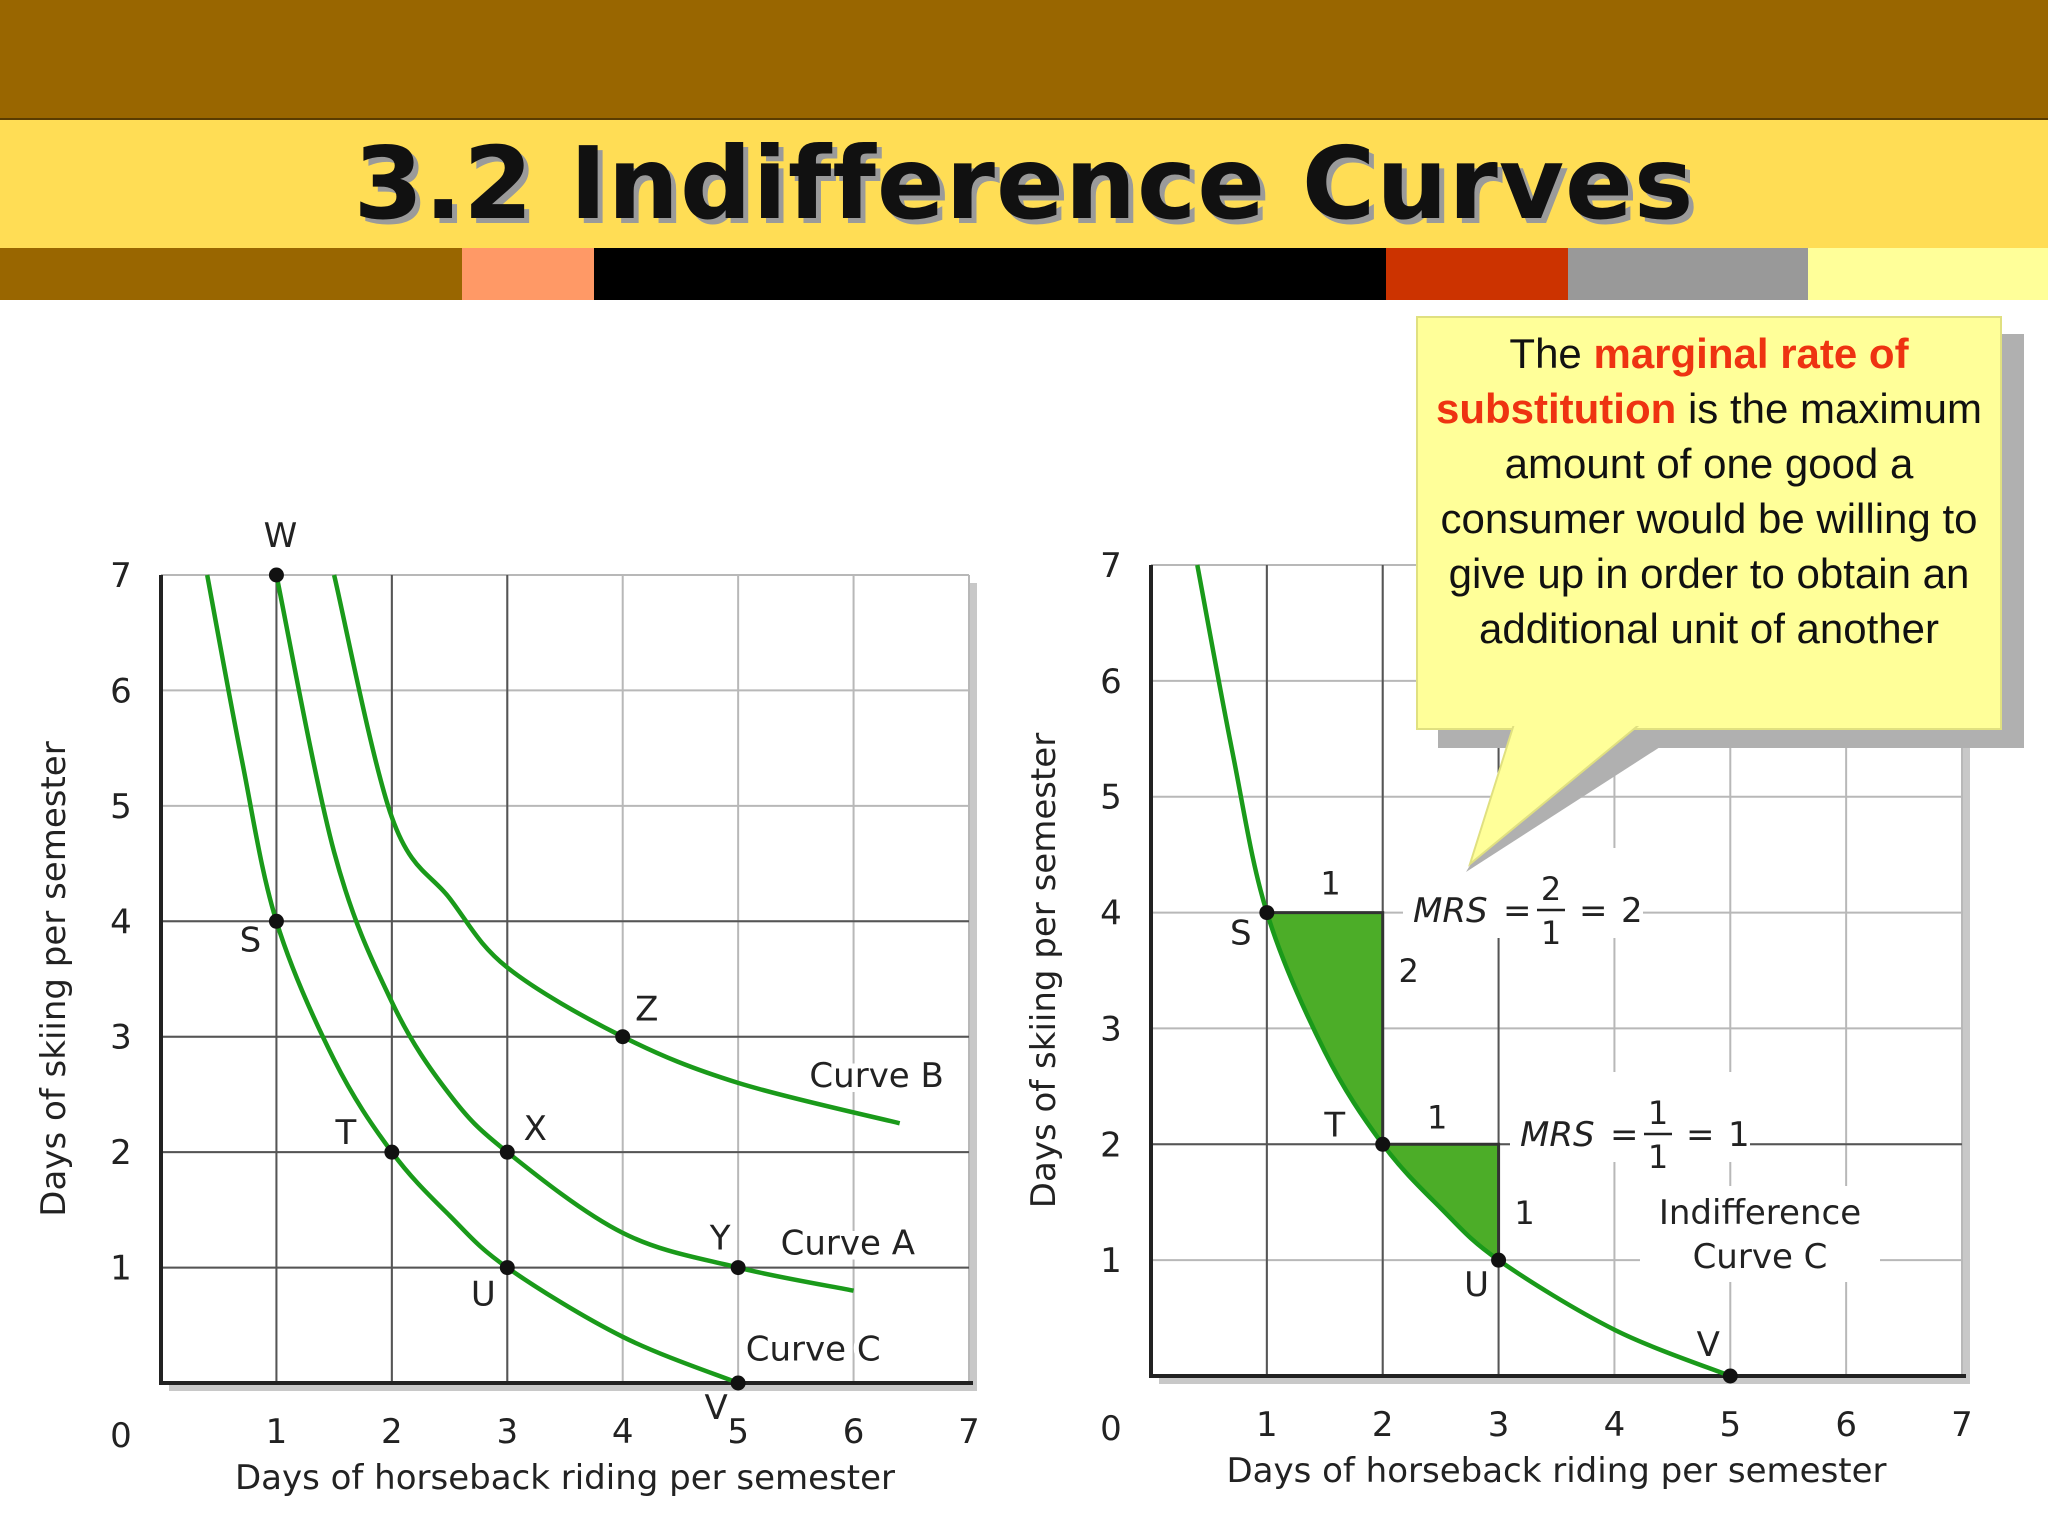 This screenshot has height=1536, width=2048. I want to click on callout-tail-shape, so click(1555, 795).